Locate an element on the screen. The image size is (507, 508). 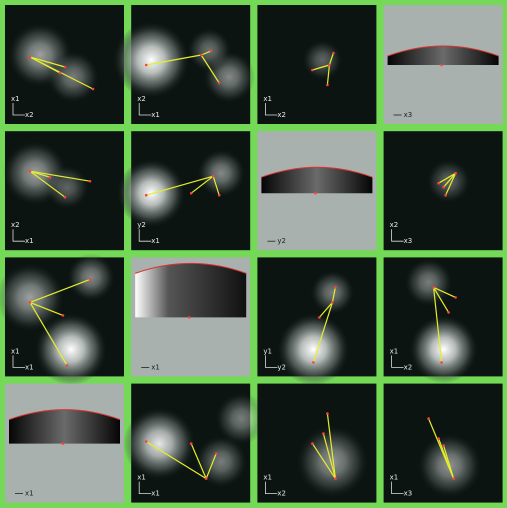
v-axis-label: y2 is located at coordinates (141, 225).